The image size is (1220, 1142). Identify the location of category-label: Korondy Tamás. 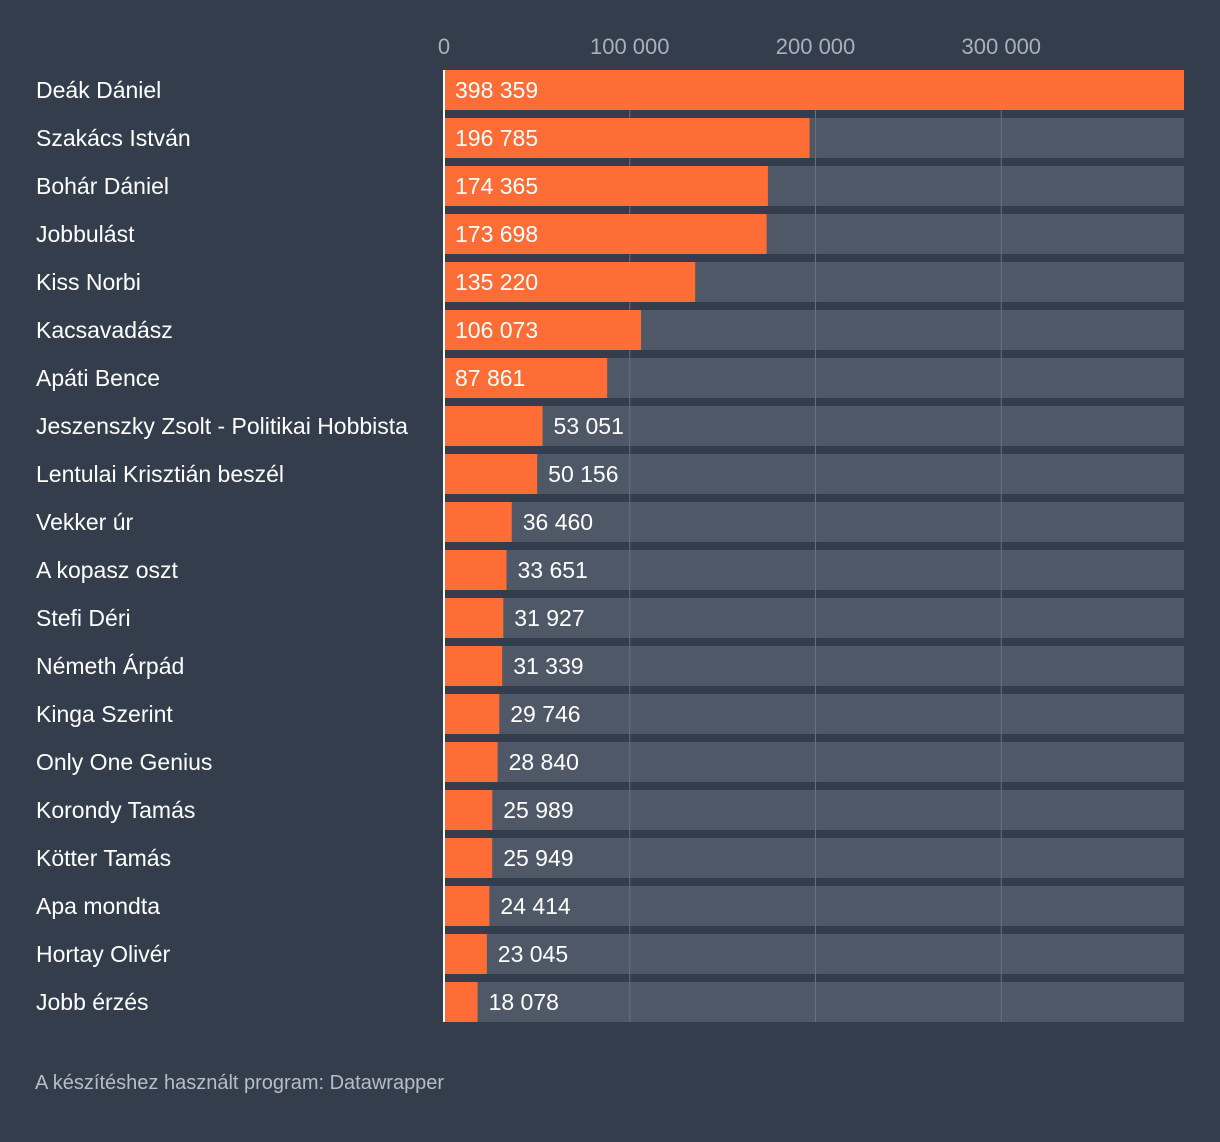
(115, 810).